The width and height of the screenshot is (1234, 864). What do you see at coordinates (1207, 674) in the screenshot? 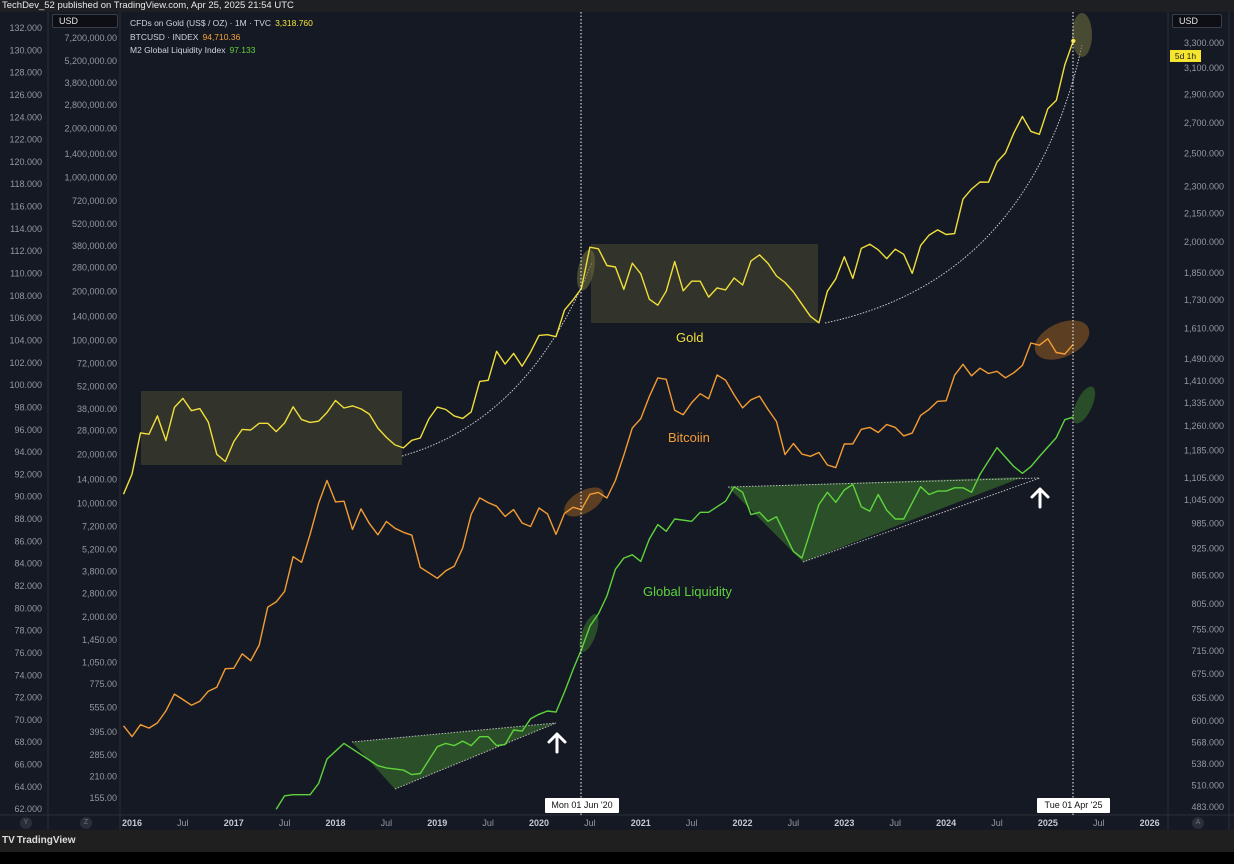
I see `gold-axis-tick: 675.000` at bounding box center [1207, 674].